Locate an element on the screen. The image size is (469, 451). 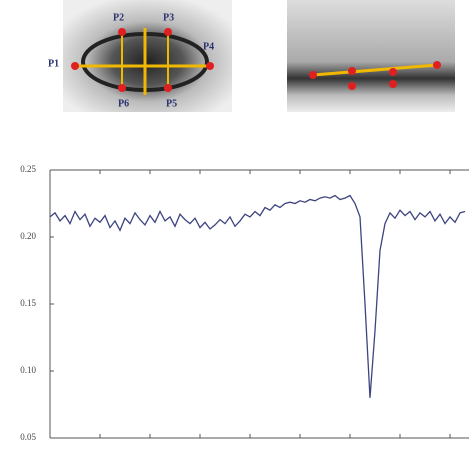
closed-eye-image is located at coordinates (371, 56).